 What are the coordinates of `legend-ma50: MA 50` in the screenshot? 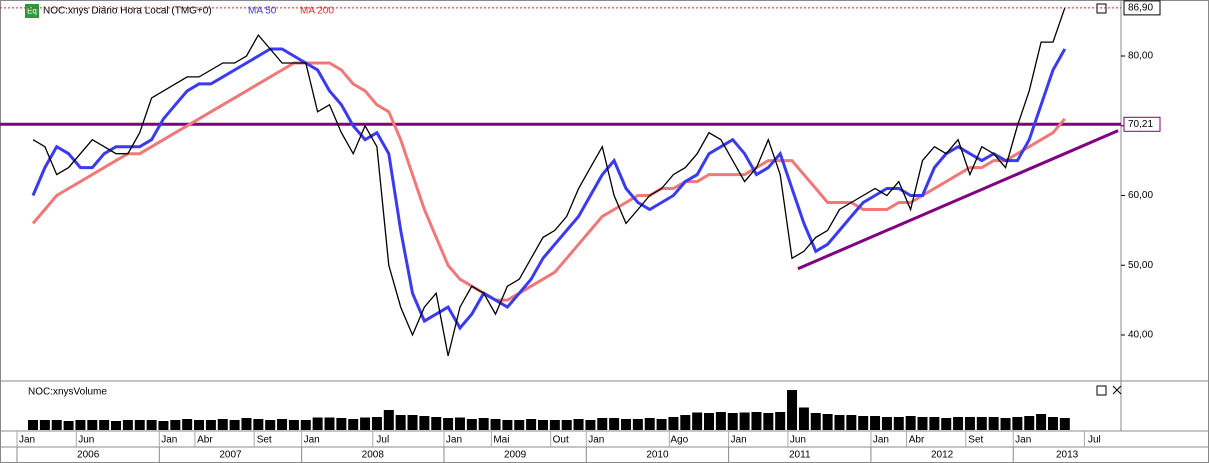 It's located at (262, 11).